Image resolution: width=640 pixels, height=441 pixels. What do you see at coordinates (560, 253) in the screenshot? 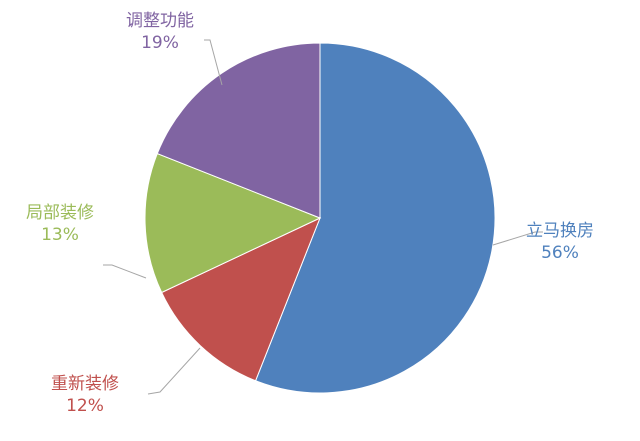
I see `slice-value-label: 56%` at bounding box center [560, 253].